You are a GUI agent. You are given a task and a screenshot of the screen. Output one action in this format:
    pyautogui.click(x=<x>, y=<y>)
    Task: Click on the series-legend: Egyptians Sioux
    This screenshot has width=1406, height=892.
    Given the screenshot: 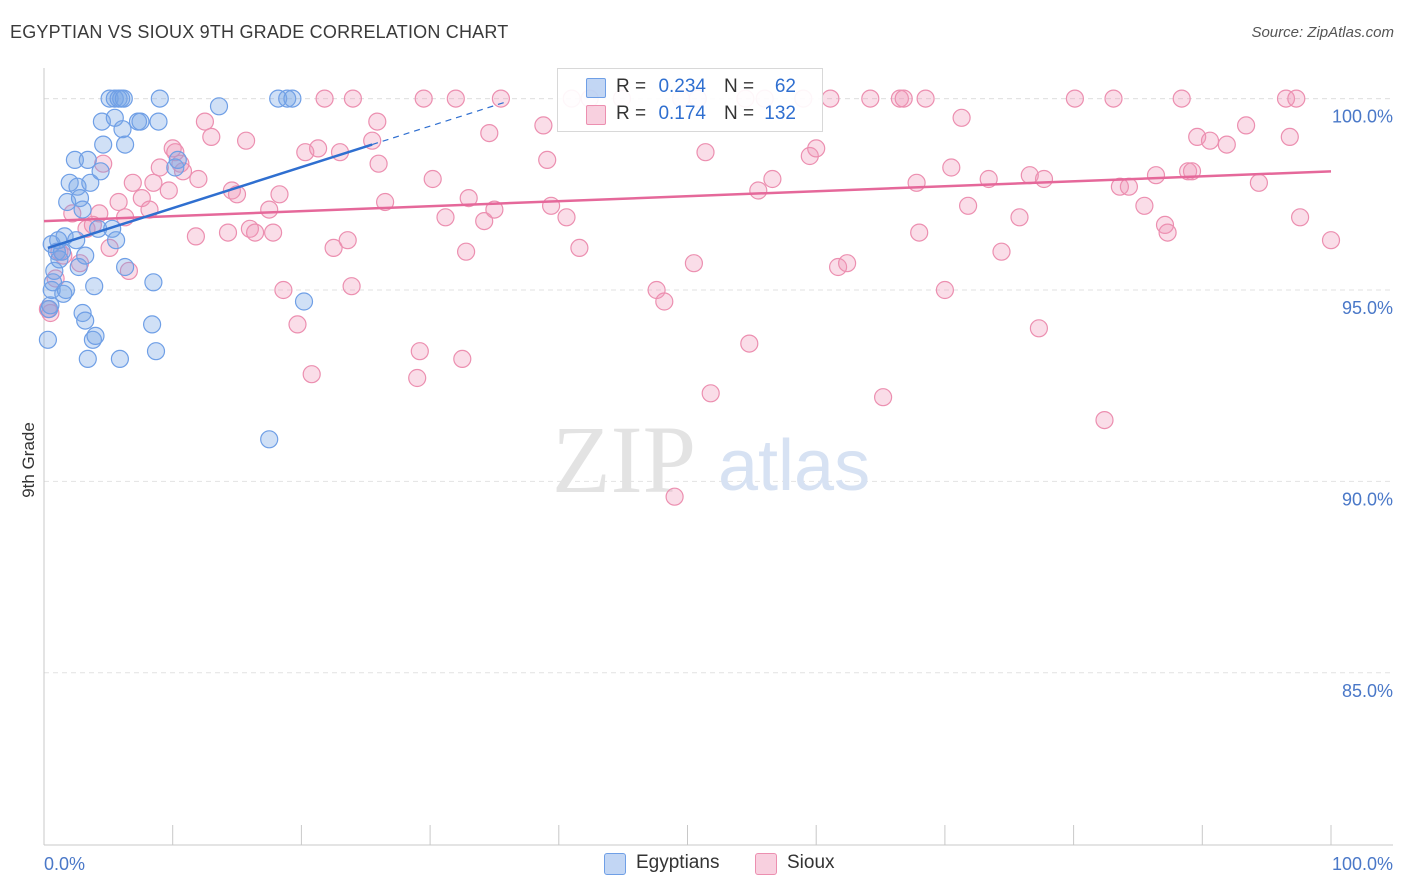 What is the action you would take?
    pyautogui.click(x=703, y=865)
    